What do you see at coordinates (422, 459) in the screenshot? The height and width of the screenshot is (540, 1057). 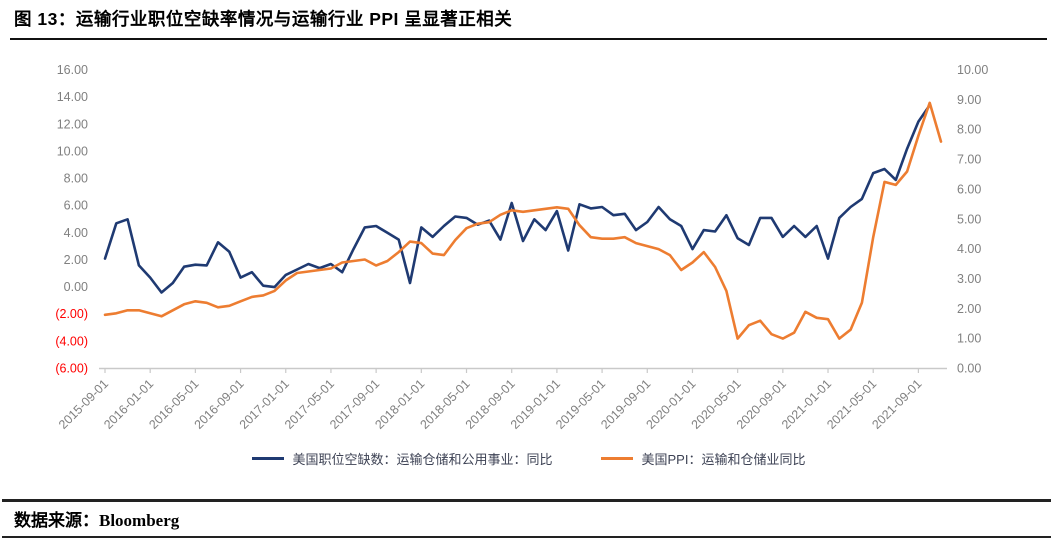 I see `legend-label-job-openings: 美国职位空缺数：运输仓储和公用事业：同比` at bounding box center [422, 459].